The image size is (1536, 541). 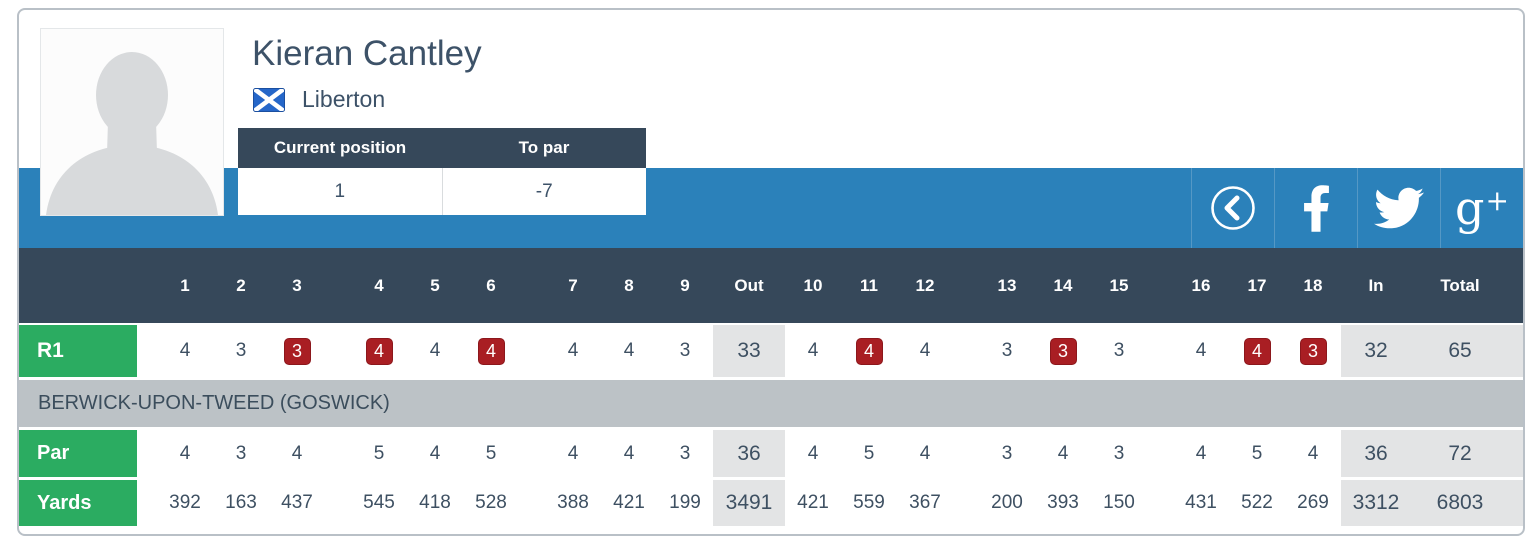 I want to click on scorecard-header-row: 1 2 3 4 5 6 7 8 9 Out 10 11 12 13 14 15, so click(x=771, y=286).